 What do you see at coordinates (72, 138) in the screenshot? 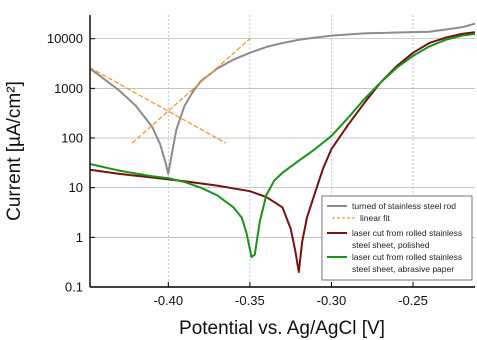
I see `y-tick-label: 100` at bounding box center [72, 138].